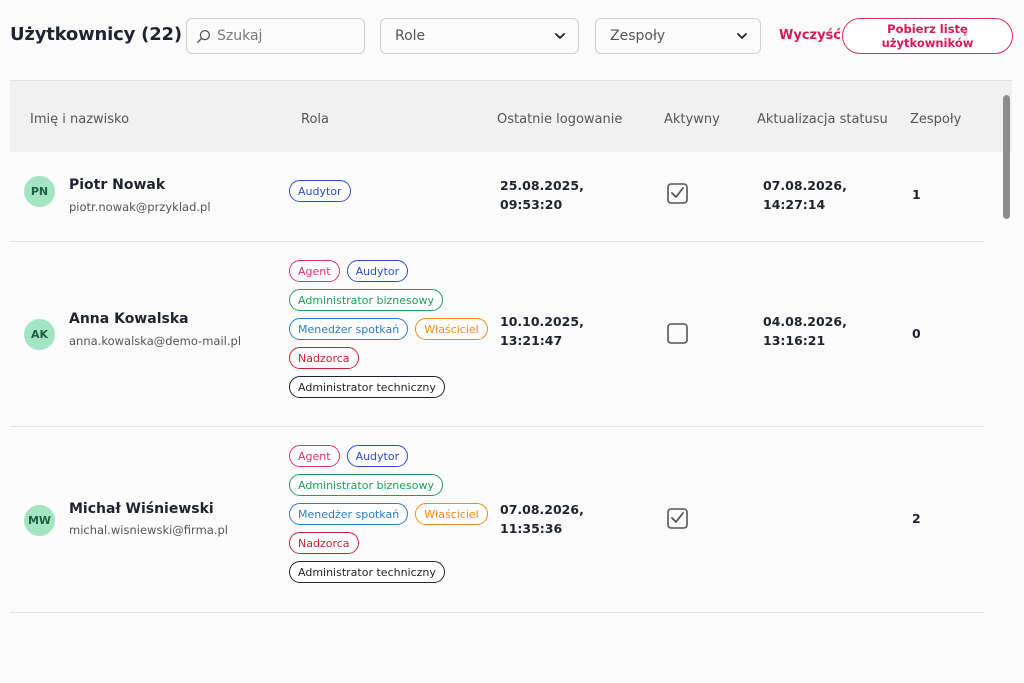 Image resolution: width=1024 pixels, height=683 pixels. Describe the element at coordinates (810, 35) in the screenshot. I see `clear-filters-link: Wyczyść` at that location.